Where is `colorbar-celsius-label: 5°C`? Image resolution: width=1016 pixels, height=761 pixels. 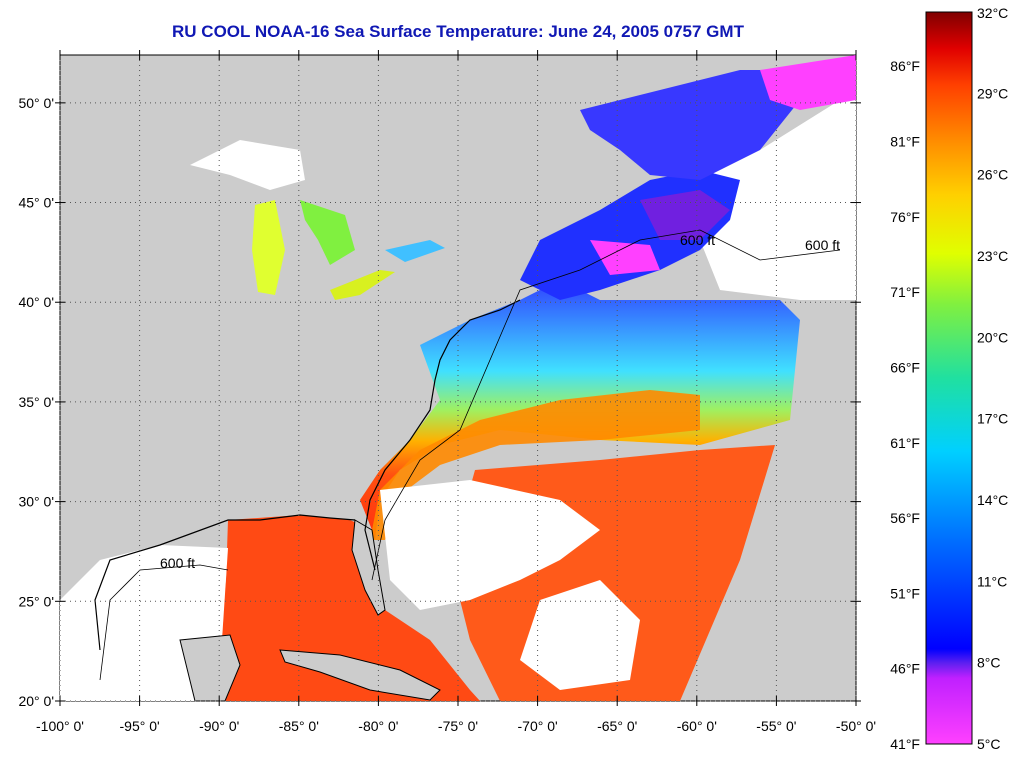 colorbar-celsius-label: 5°C is located at coordinates (989, 744).